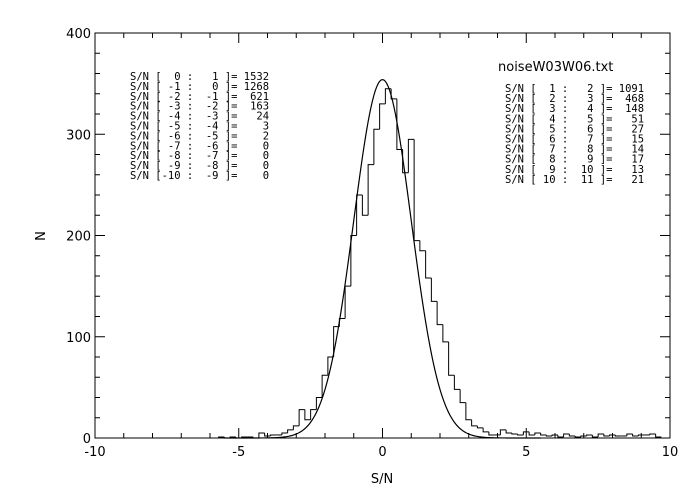 This screenshot has width=700, height=500. I want to click on annotation-left-line: S/N [ -2 : -1 ]= 621, so click(199, 97).